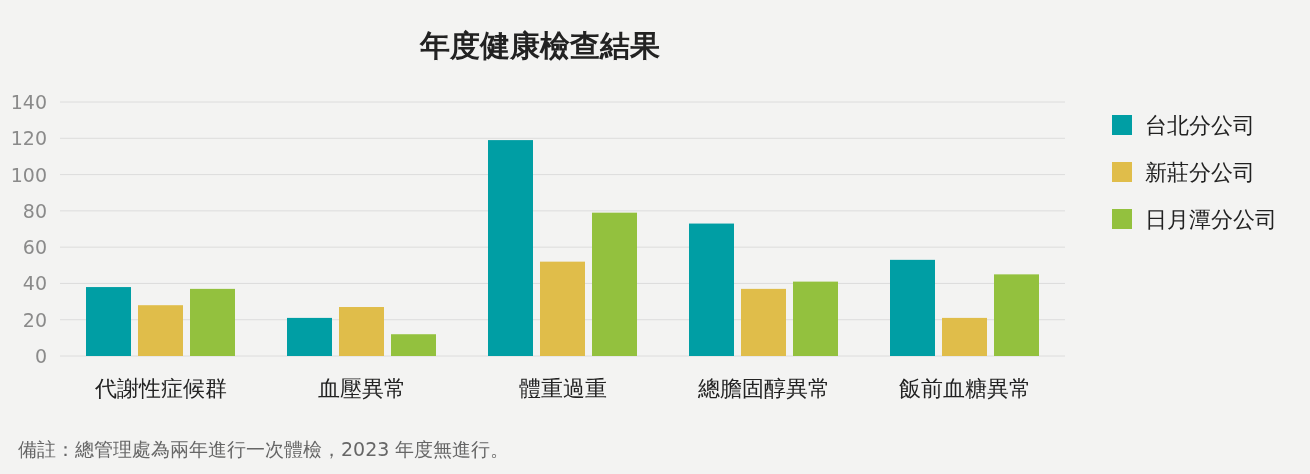 The image size is (1310, 474). What do you see at coordinates (34, 319) in the screenshot?
I see `y-tick-label: 20` at bounding box center [34, 319].